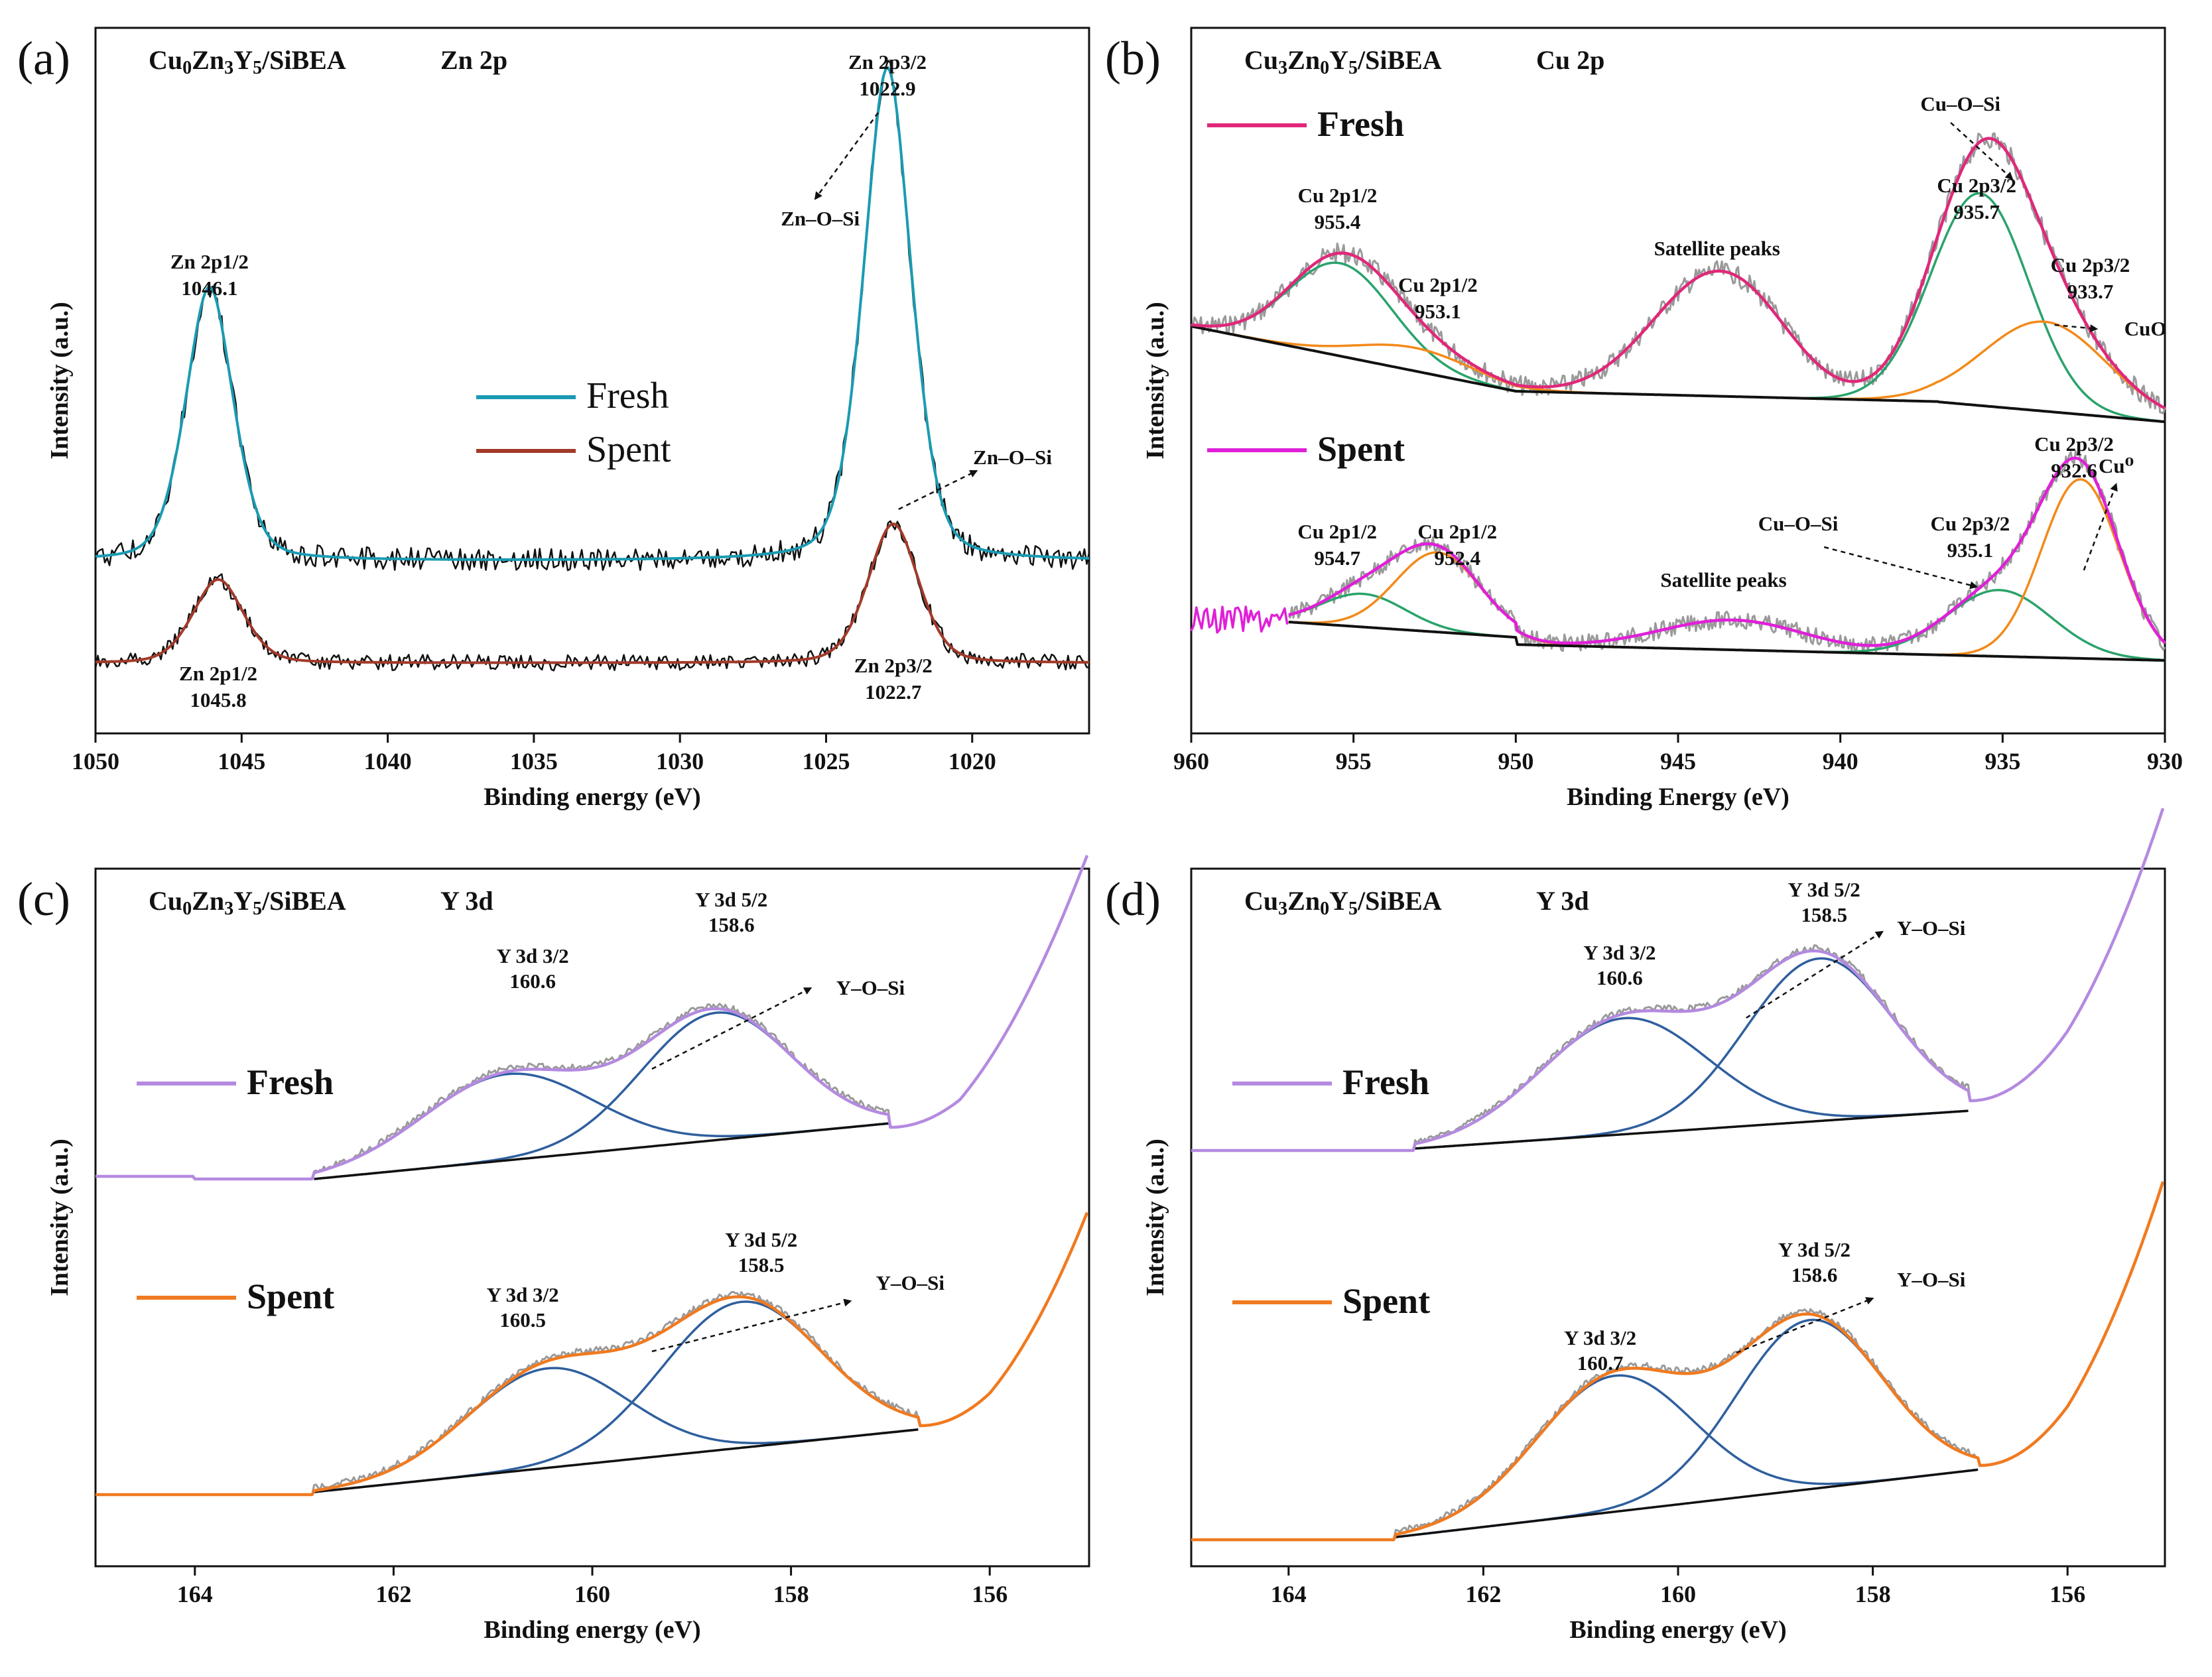 This screenshot has height=1677, width=2212. What do you see at coordinates (2074, 470) in the screenshot?
I see `peak-annotation: 932.6` at bounding box center [2074, 470].